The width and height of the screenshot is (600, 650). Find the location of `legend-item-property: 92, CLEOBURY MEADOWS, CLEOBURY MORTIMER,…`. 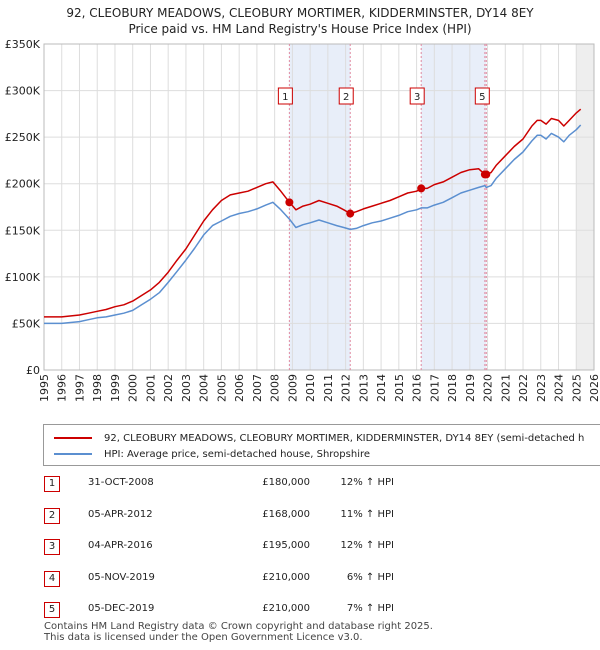

legend-item-property: 92, CLEOBURY MEADOWS, CLEOBURY MORTIMER,… is located at coordinates (319, 438).